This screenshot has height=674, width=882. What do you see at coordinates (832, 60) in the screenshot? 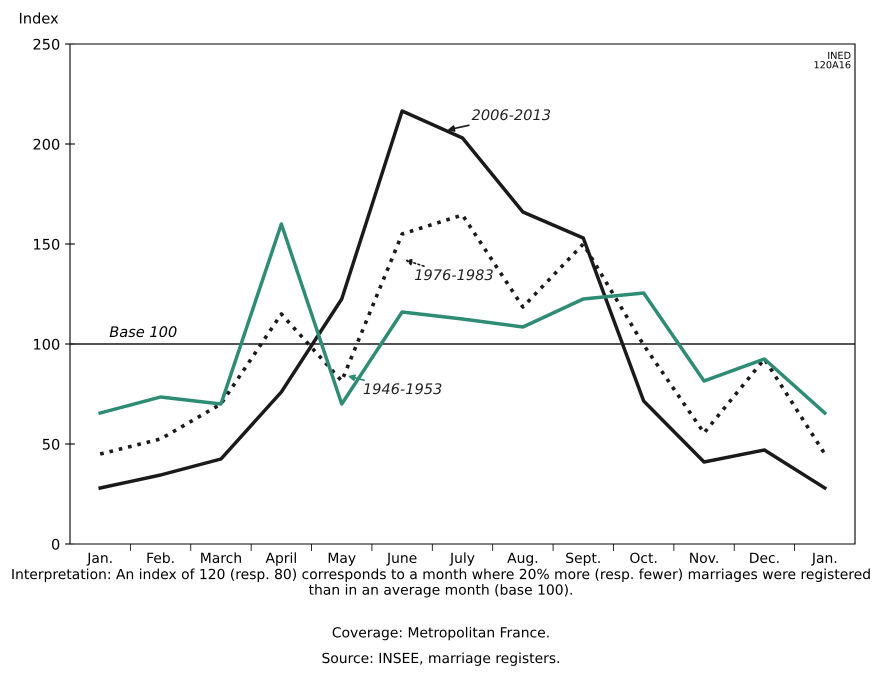
I see `annotation: INED 120A16` at bounding box center [832, 60].